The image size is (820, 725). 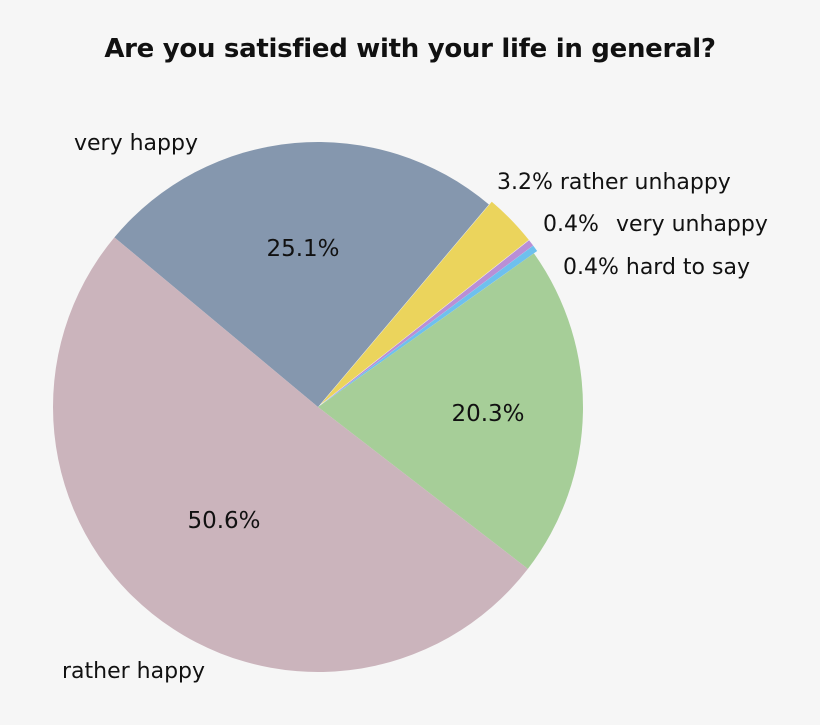 What do you see at coordinates (223, 521) in the screenshot?
I see `slice-value-rather-happy: 50.6%` at bounding box center [223, 521].